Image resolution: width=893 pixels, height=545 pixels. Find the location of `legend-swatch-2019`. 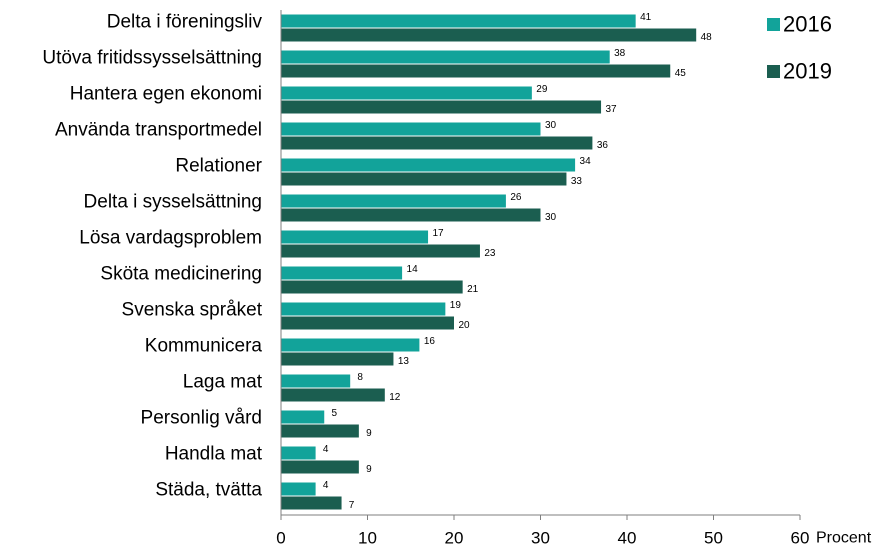

legend-swatch-2019 is located at coordinates (773, 71).